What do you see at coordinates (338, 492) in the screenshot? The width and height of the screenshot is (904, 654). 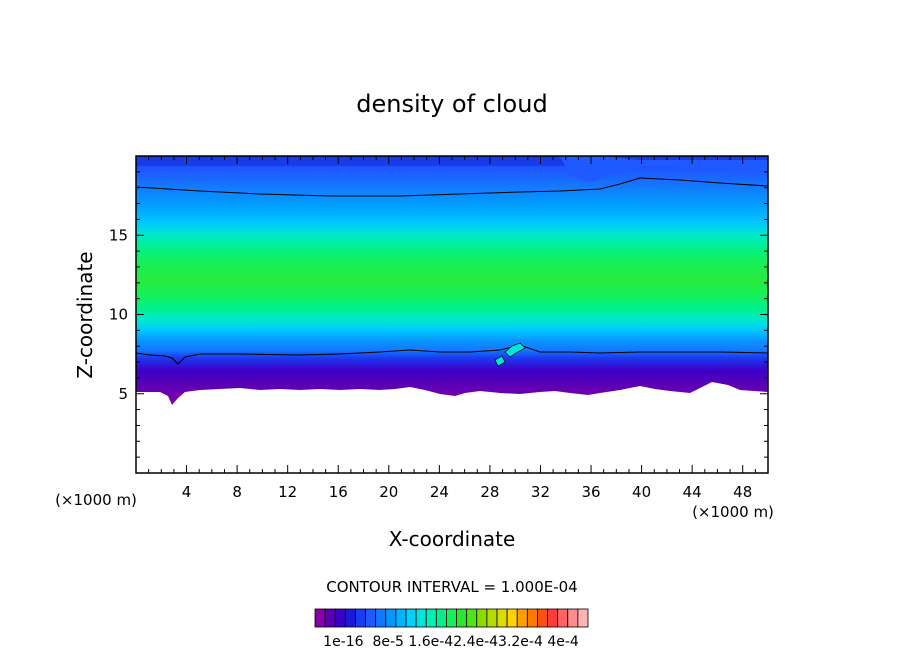 I see `x-tick-label: 16` at bounding box center [338, 492].